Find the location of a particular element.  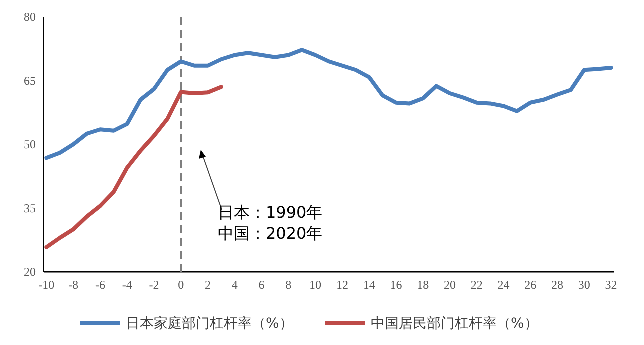

y-tick-label: 50 is located at coordinates (30, 145).